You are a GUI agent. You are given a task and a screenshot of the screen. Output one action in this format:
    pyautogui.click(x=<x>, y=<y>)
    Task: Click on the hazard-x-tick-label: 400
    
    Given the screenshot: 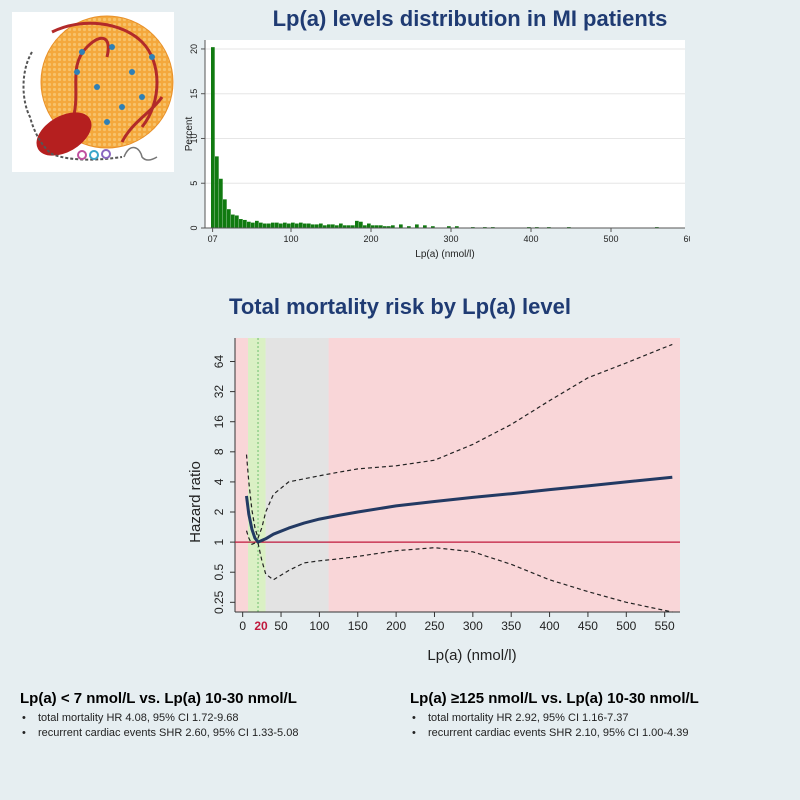 What is the action you would take?
    pyautogui.click(x=550, y=626)
    